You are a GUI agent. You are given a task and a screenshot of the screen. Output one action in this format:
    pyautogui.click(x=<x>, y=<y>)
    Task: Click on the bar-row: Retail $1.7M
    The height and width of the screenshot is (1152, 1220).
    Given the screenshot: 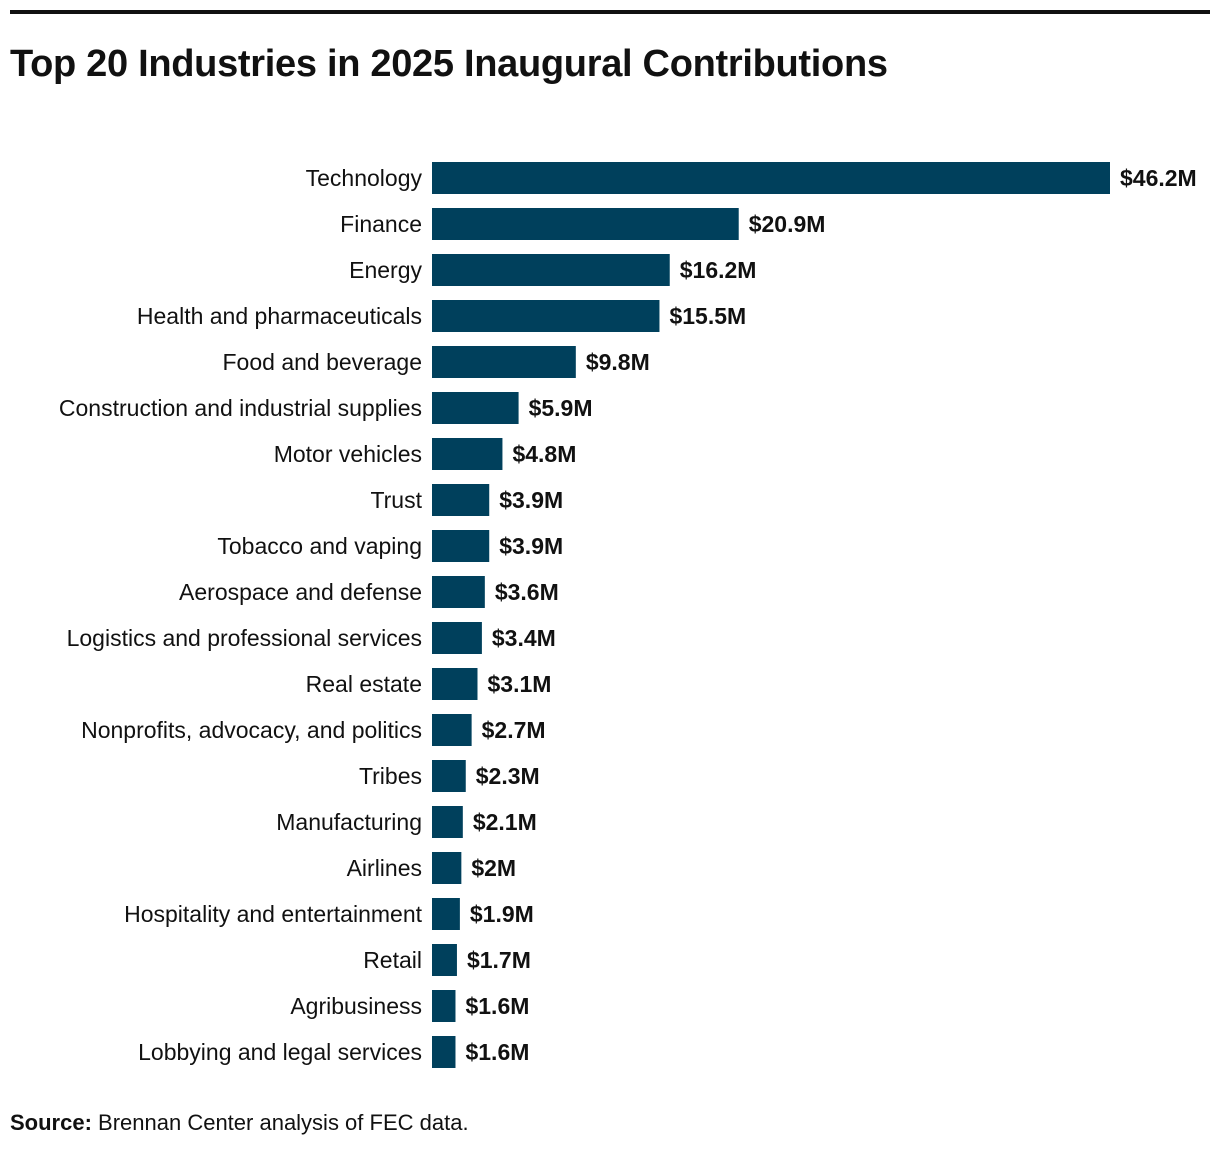 What is the action you would take?
    pyautogui.click(x=447, y=960)
    